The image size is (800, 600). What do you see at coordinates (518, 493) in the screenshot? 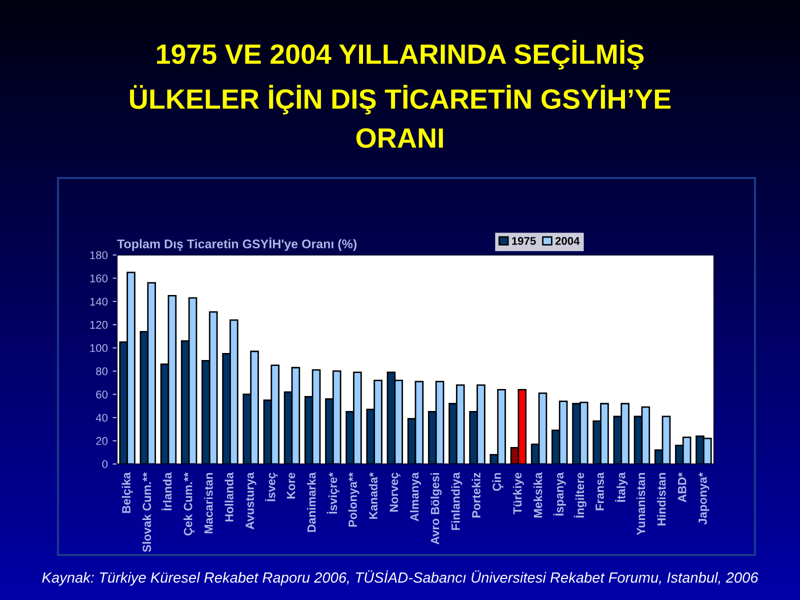
I see `x-tick-label: Türkiye` at bounding box center [518, 493].